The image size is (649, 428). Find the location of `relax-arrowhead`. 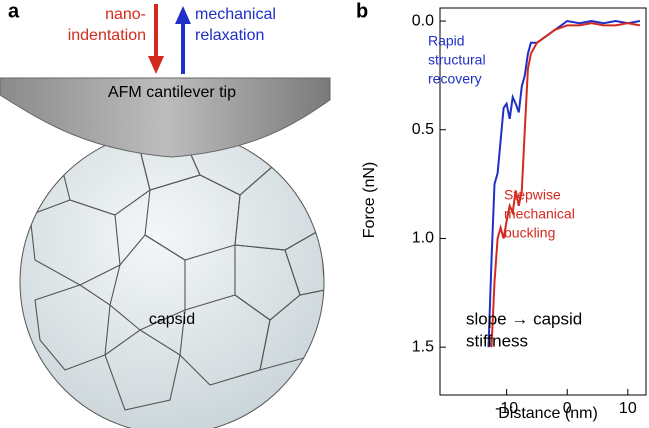

relax-arrowhead is located at coordinates (183, 15).